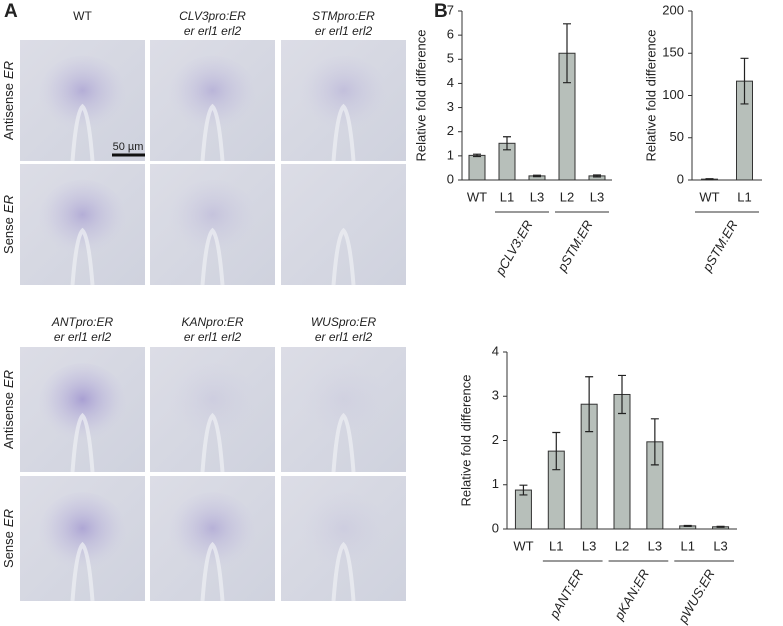 This screenshot has height=626, width=783. Describe the element at coordinates (128, 147) in the screenshot. I see `scale-bar-label: 50 µm` at that location.